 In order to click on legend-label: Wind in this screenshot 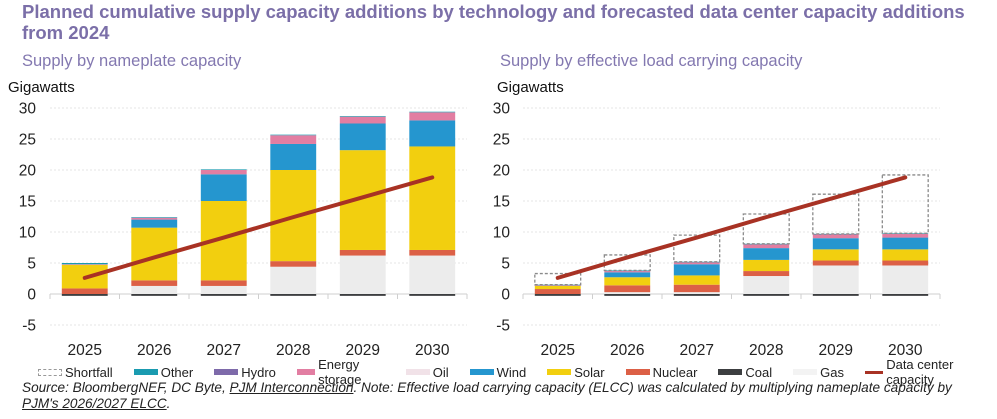, I will do `click(511, 372)`.